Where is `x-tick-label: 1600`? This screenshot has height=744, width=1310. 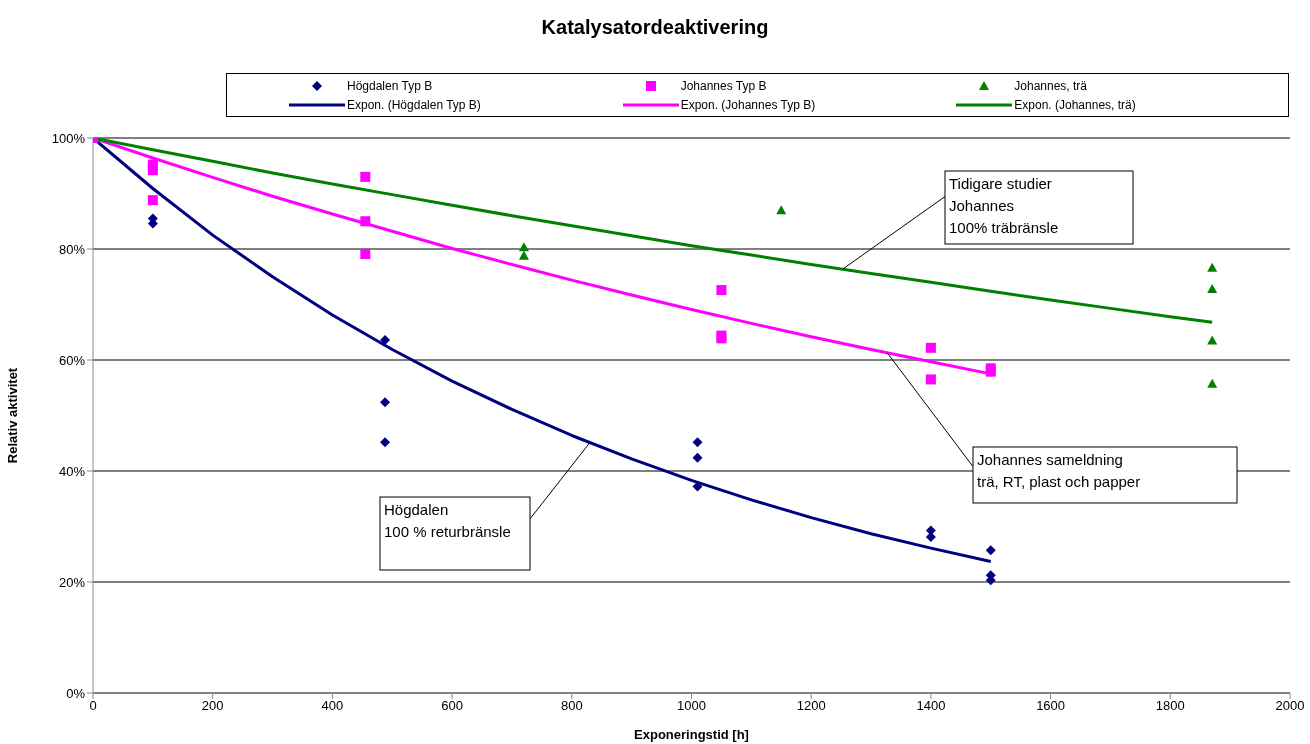 x-tick-label: 1600 is located at coordinates (1051, 706).